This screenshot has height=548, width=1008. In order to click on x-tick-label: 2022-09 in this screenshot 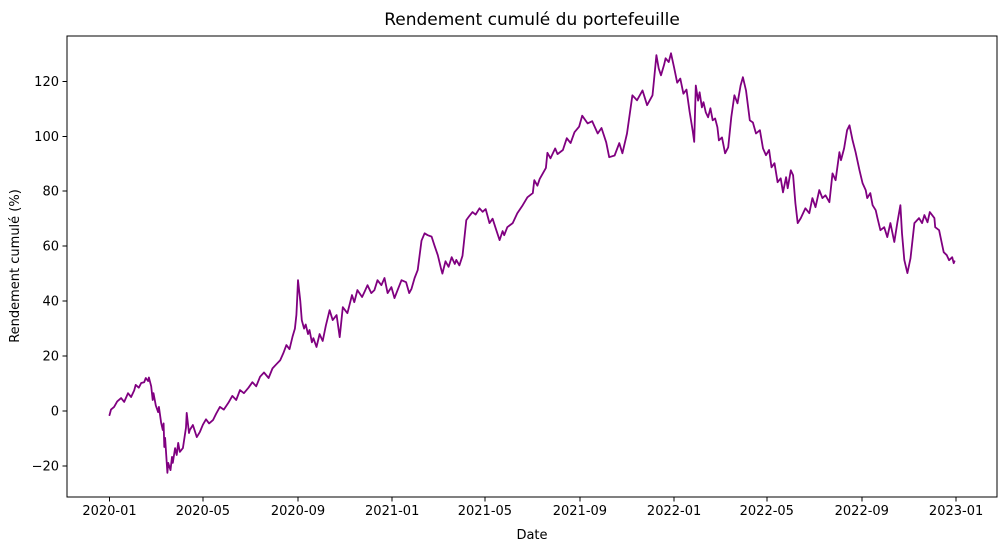, I will do `click(862, 511)`.